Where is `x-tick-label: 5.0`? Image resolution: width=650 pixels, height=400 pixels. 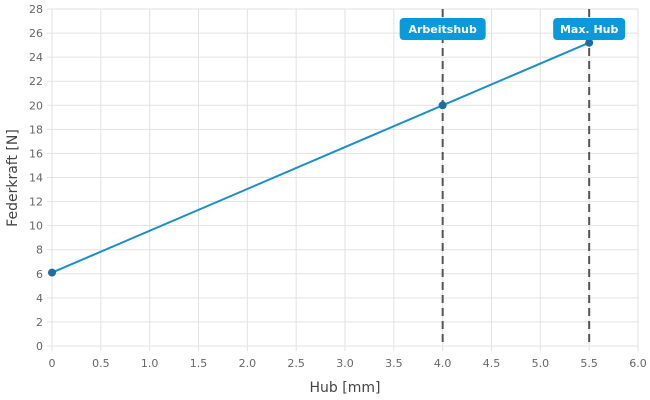 x-tick-label: 5.0 is located at coordinates (541, 363).